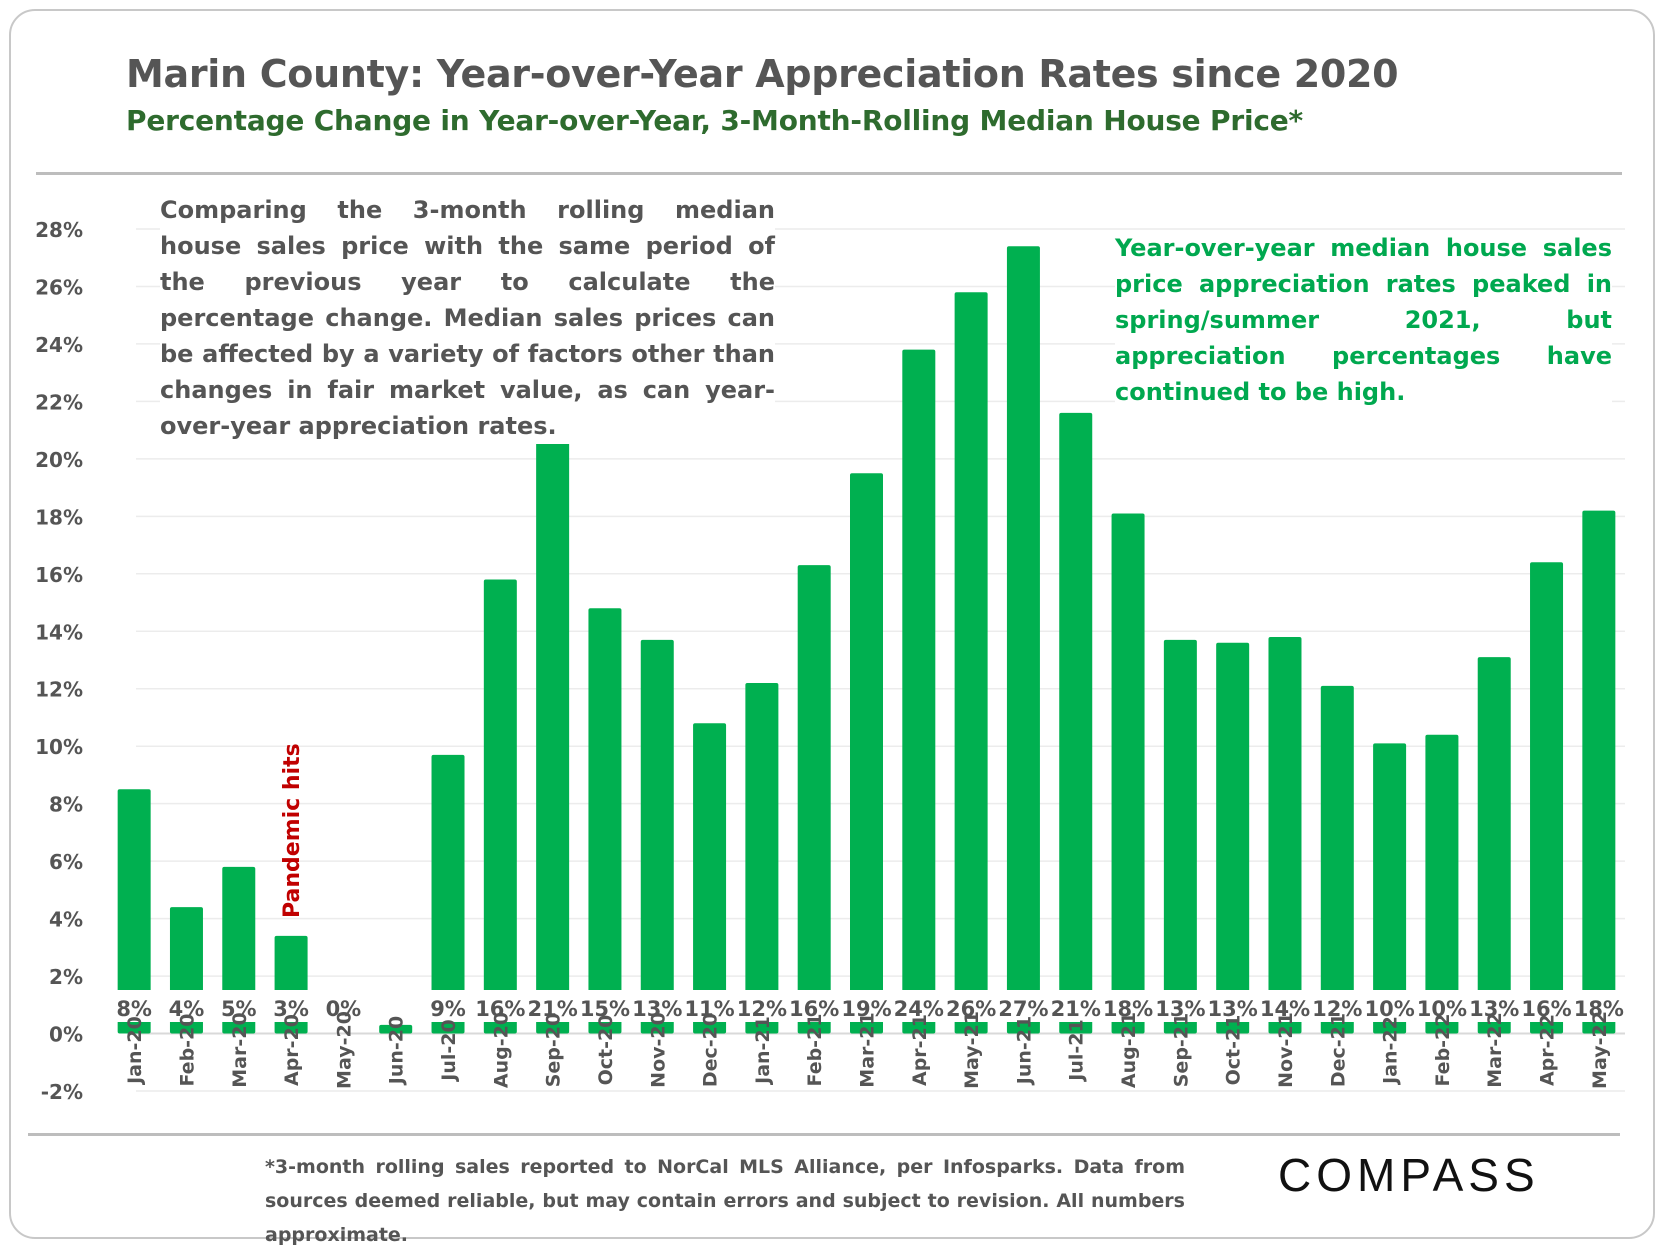 The image size is (1664, 1252). Describe the element at coordinates (66, 862) in the screenshot. I see `y-tick-label: 6%` at that location.